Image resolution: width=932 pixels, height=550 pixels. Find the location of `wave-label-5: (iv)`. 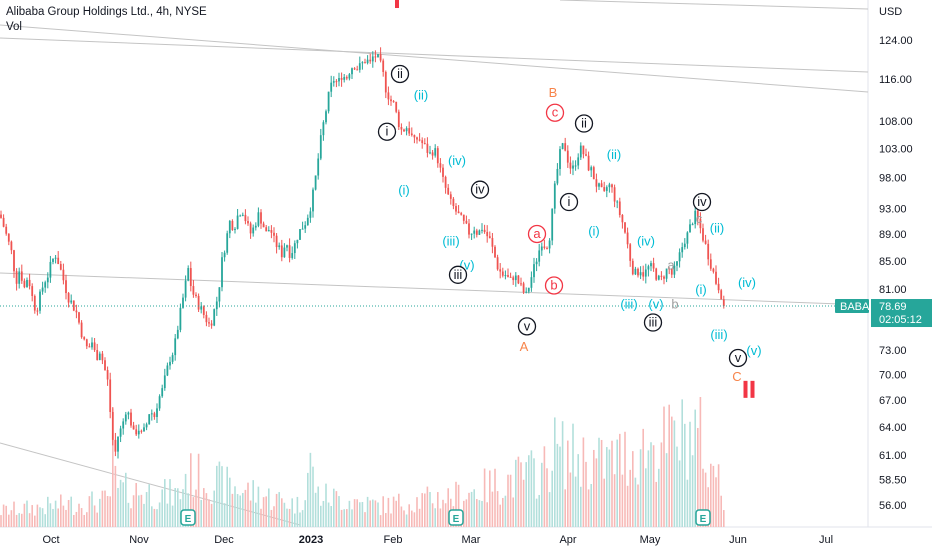

wave-label-5: (iv) is located at coordinates (457, 160).